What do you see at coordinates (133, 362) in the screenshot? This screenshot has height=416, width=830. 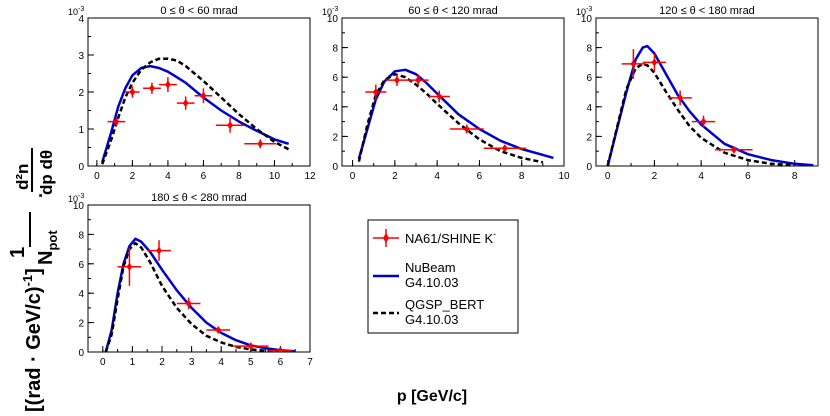 I see `x-tick-label: 1` at bounding box center [133, 362].